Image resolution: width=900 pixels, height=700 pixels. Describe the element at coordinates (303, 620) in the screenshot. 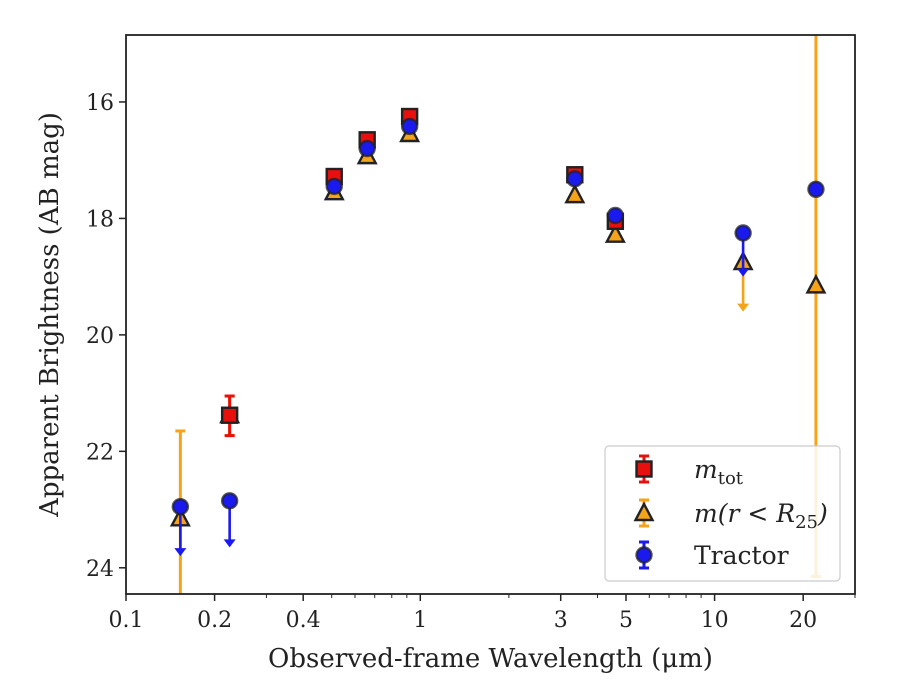

I see `x-tick-label: 0.4` at that location.